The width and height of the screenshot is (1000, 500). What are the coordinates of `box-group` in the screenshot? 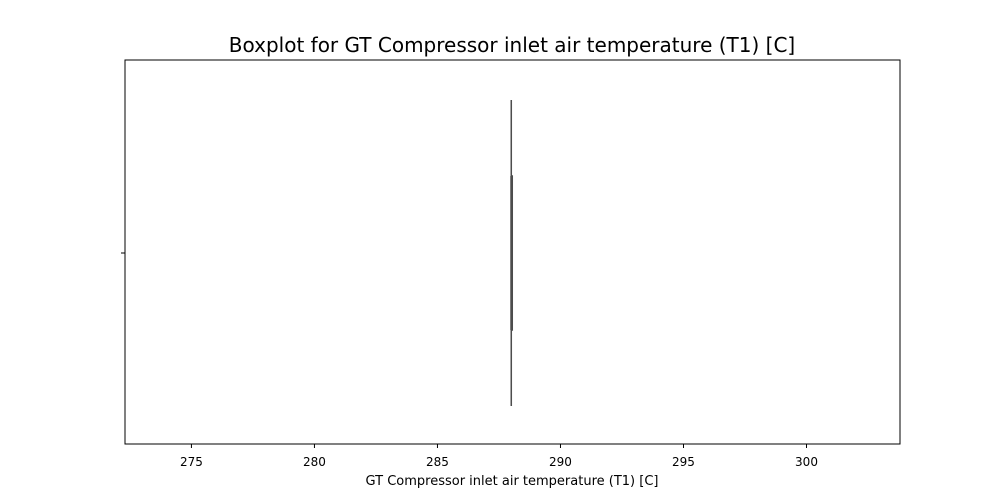 It's located at (512, 253).